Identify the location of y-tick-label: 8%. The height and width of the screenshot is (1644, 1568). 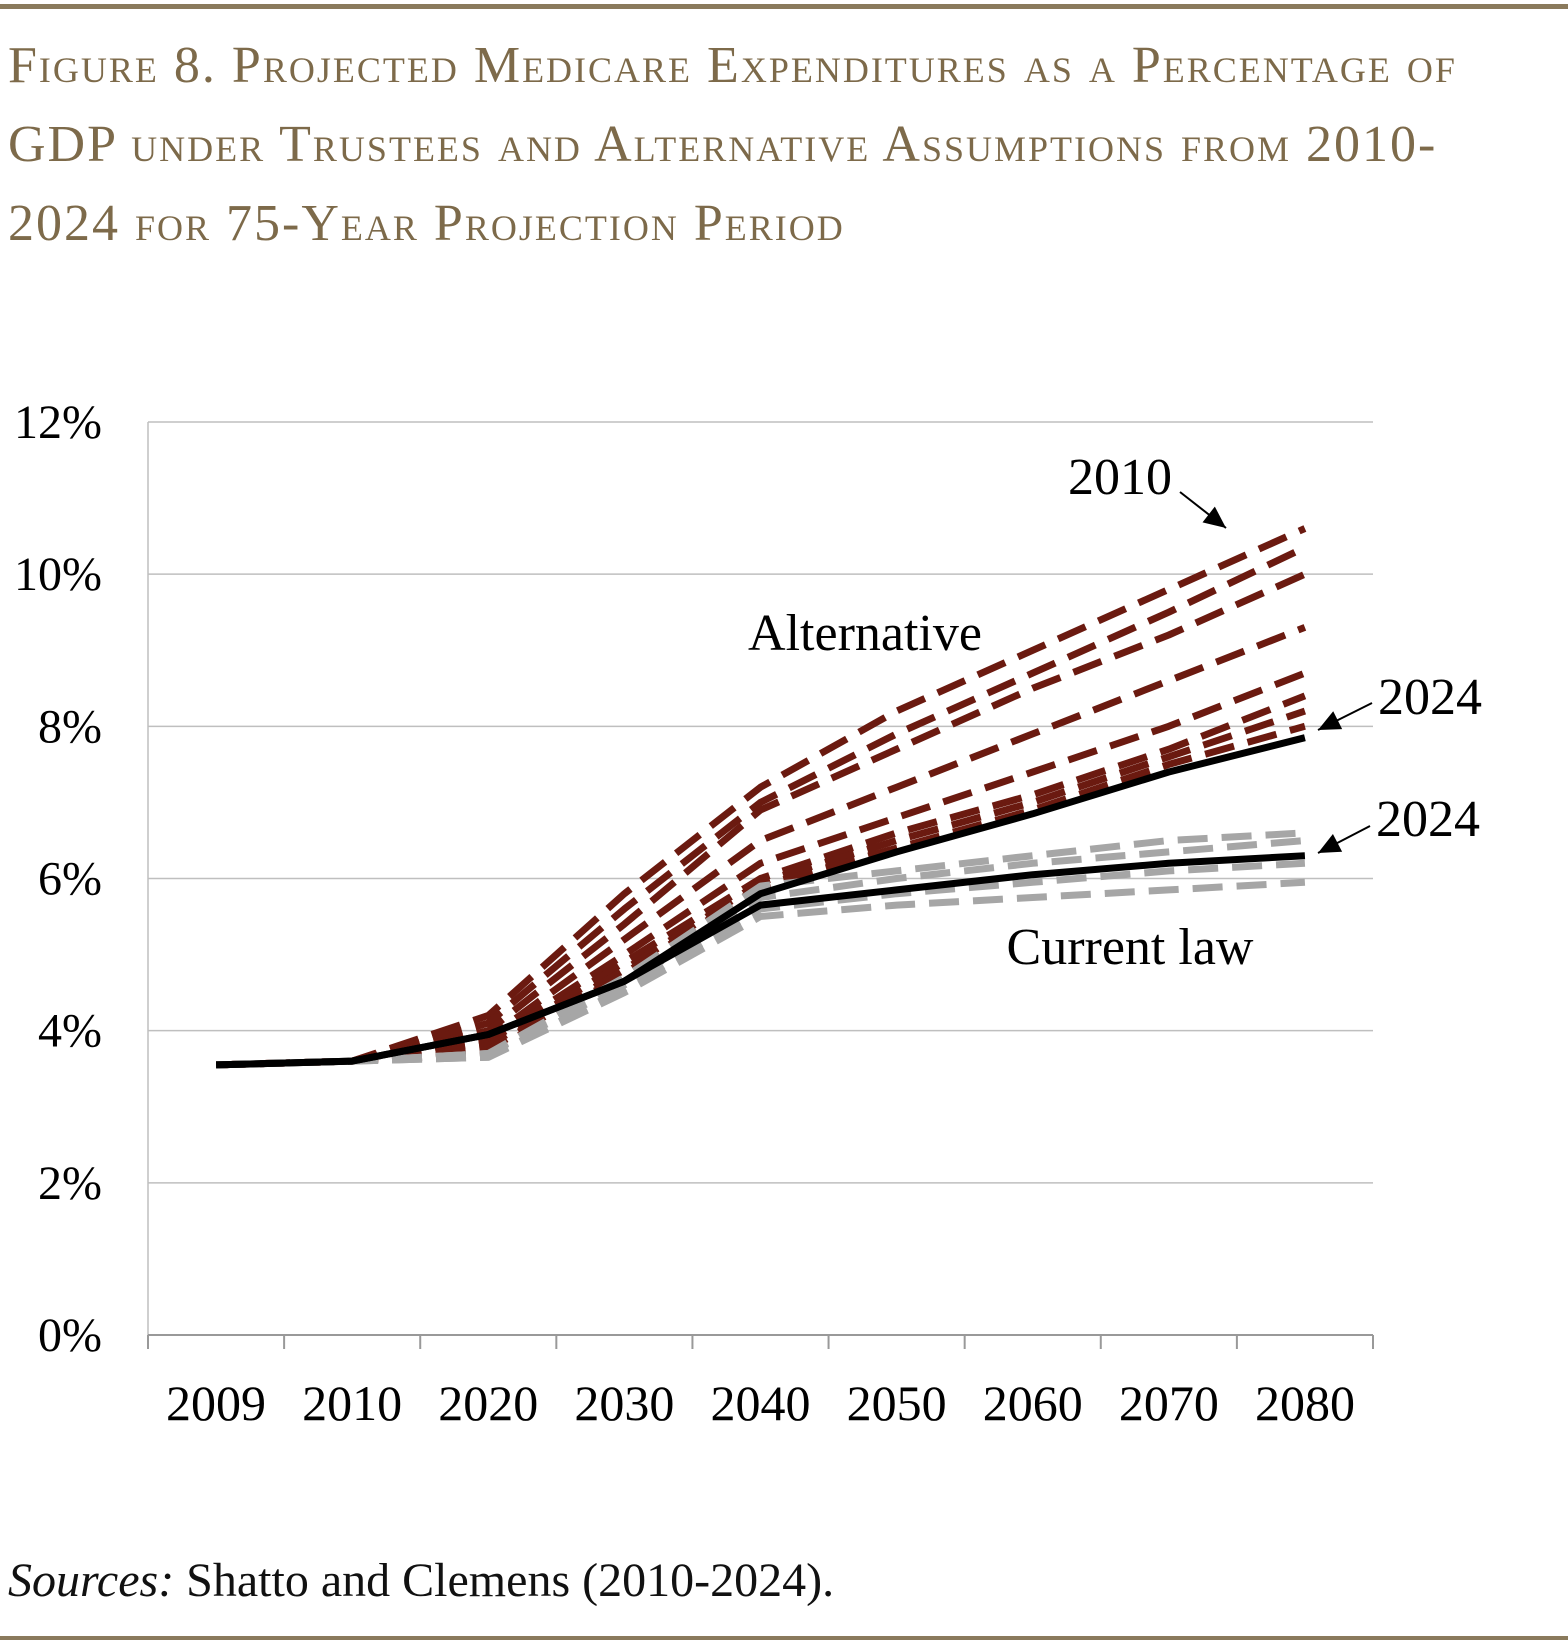
(70, 726).